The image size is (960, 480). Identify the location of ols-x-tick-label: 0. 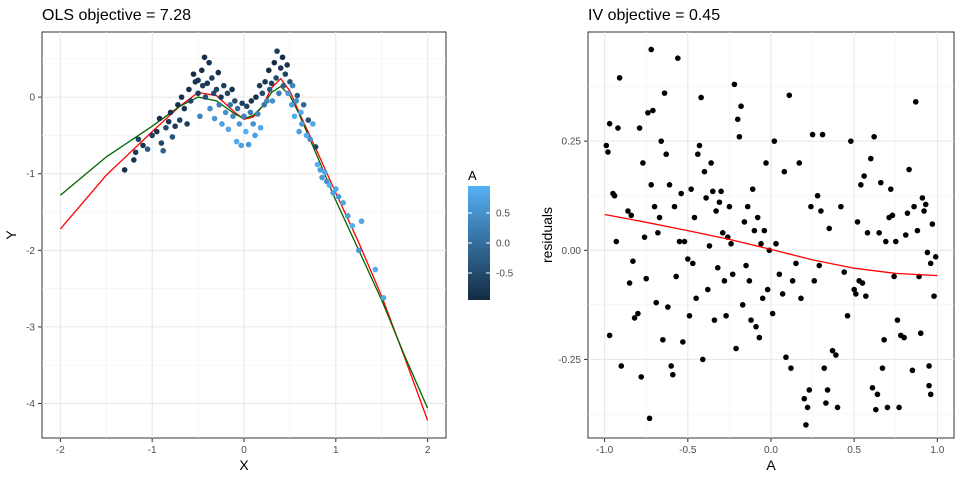
(244, 450).